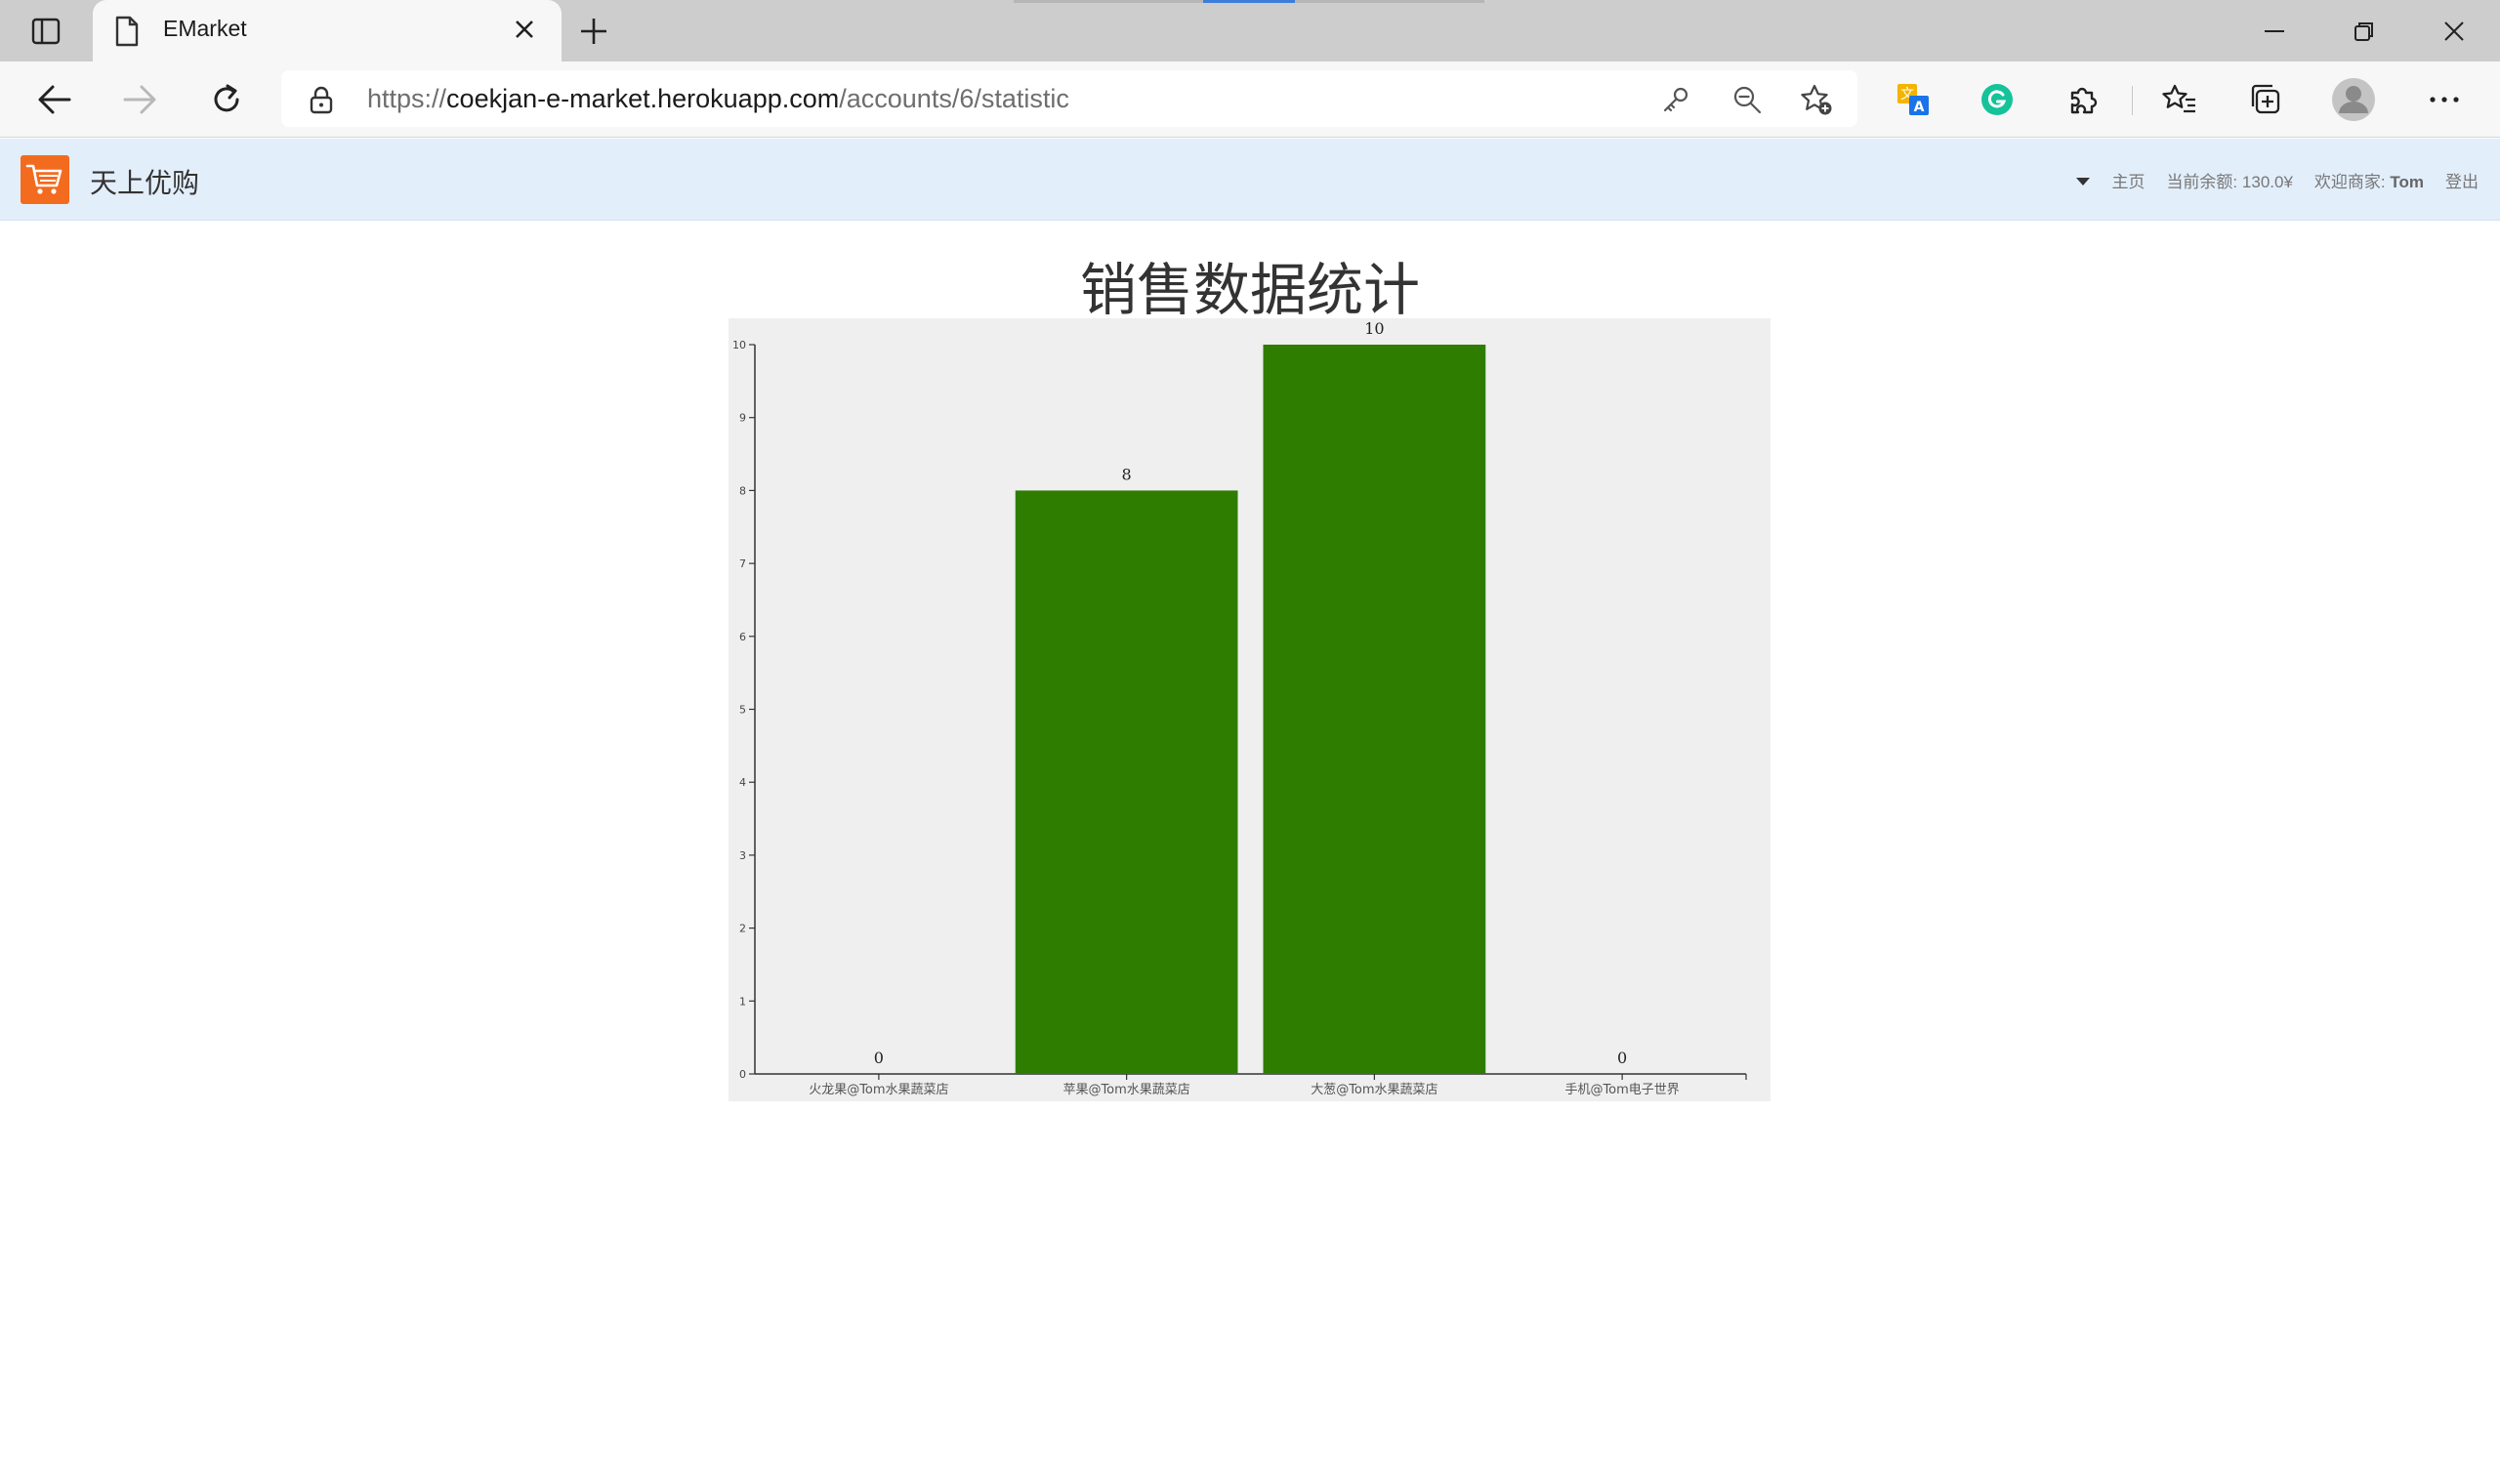  I want to click on forward-icon, so click(140, 100).